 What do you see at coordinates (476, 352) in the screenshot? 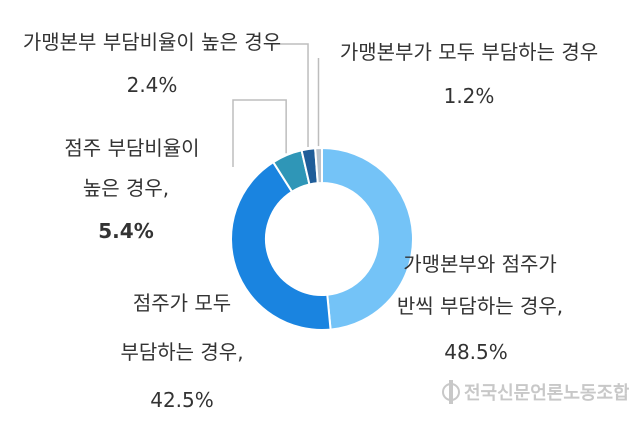
I see `slice-1-value: 48.5%` at bounding box center [476, 352].